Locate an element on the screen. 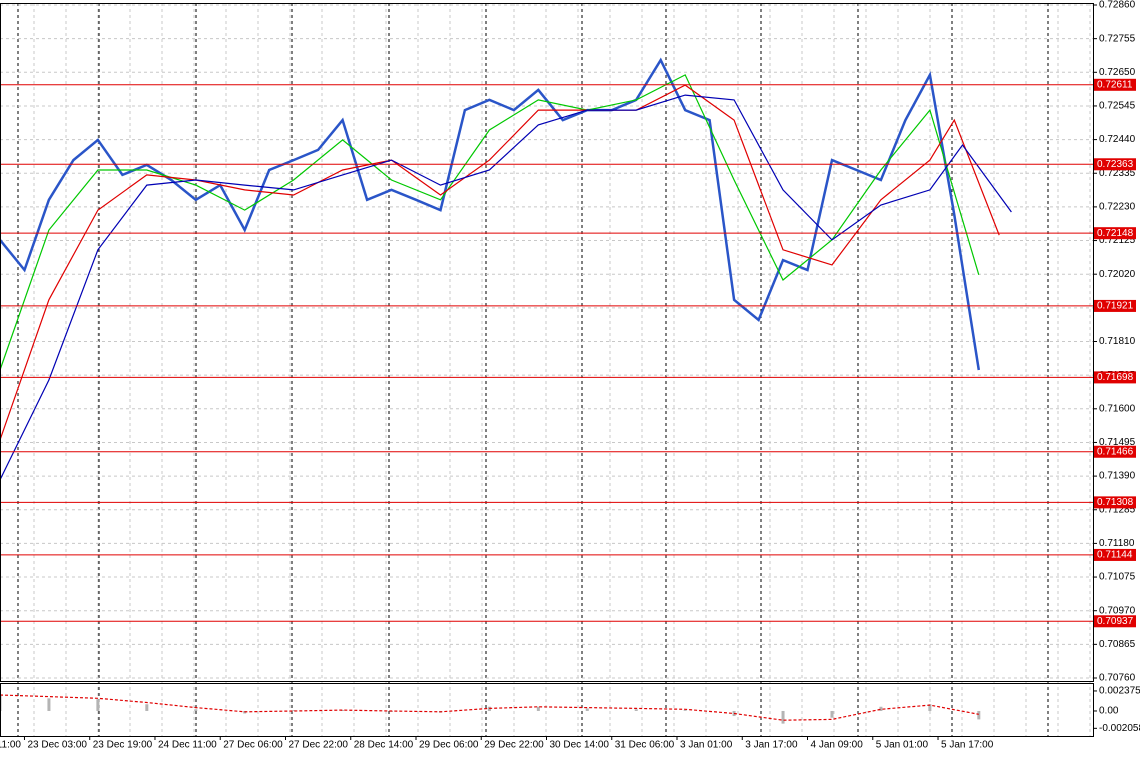 The height and width of the screenshot is (757, 1140). x-tick-label: 23 Dec 19:00 is located at coordinates (123, 745).